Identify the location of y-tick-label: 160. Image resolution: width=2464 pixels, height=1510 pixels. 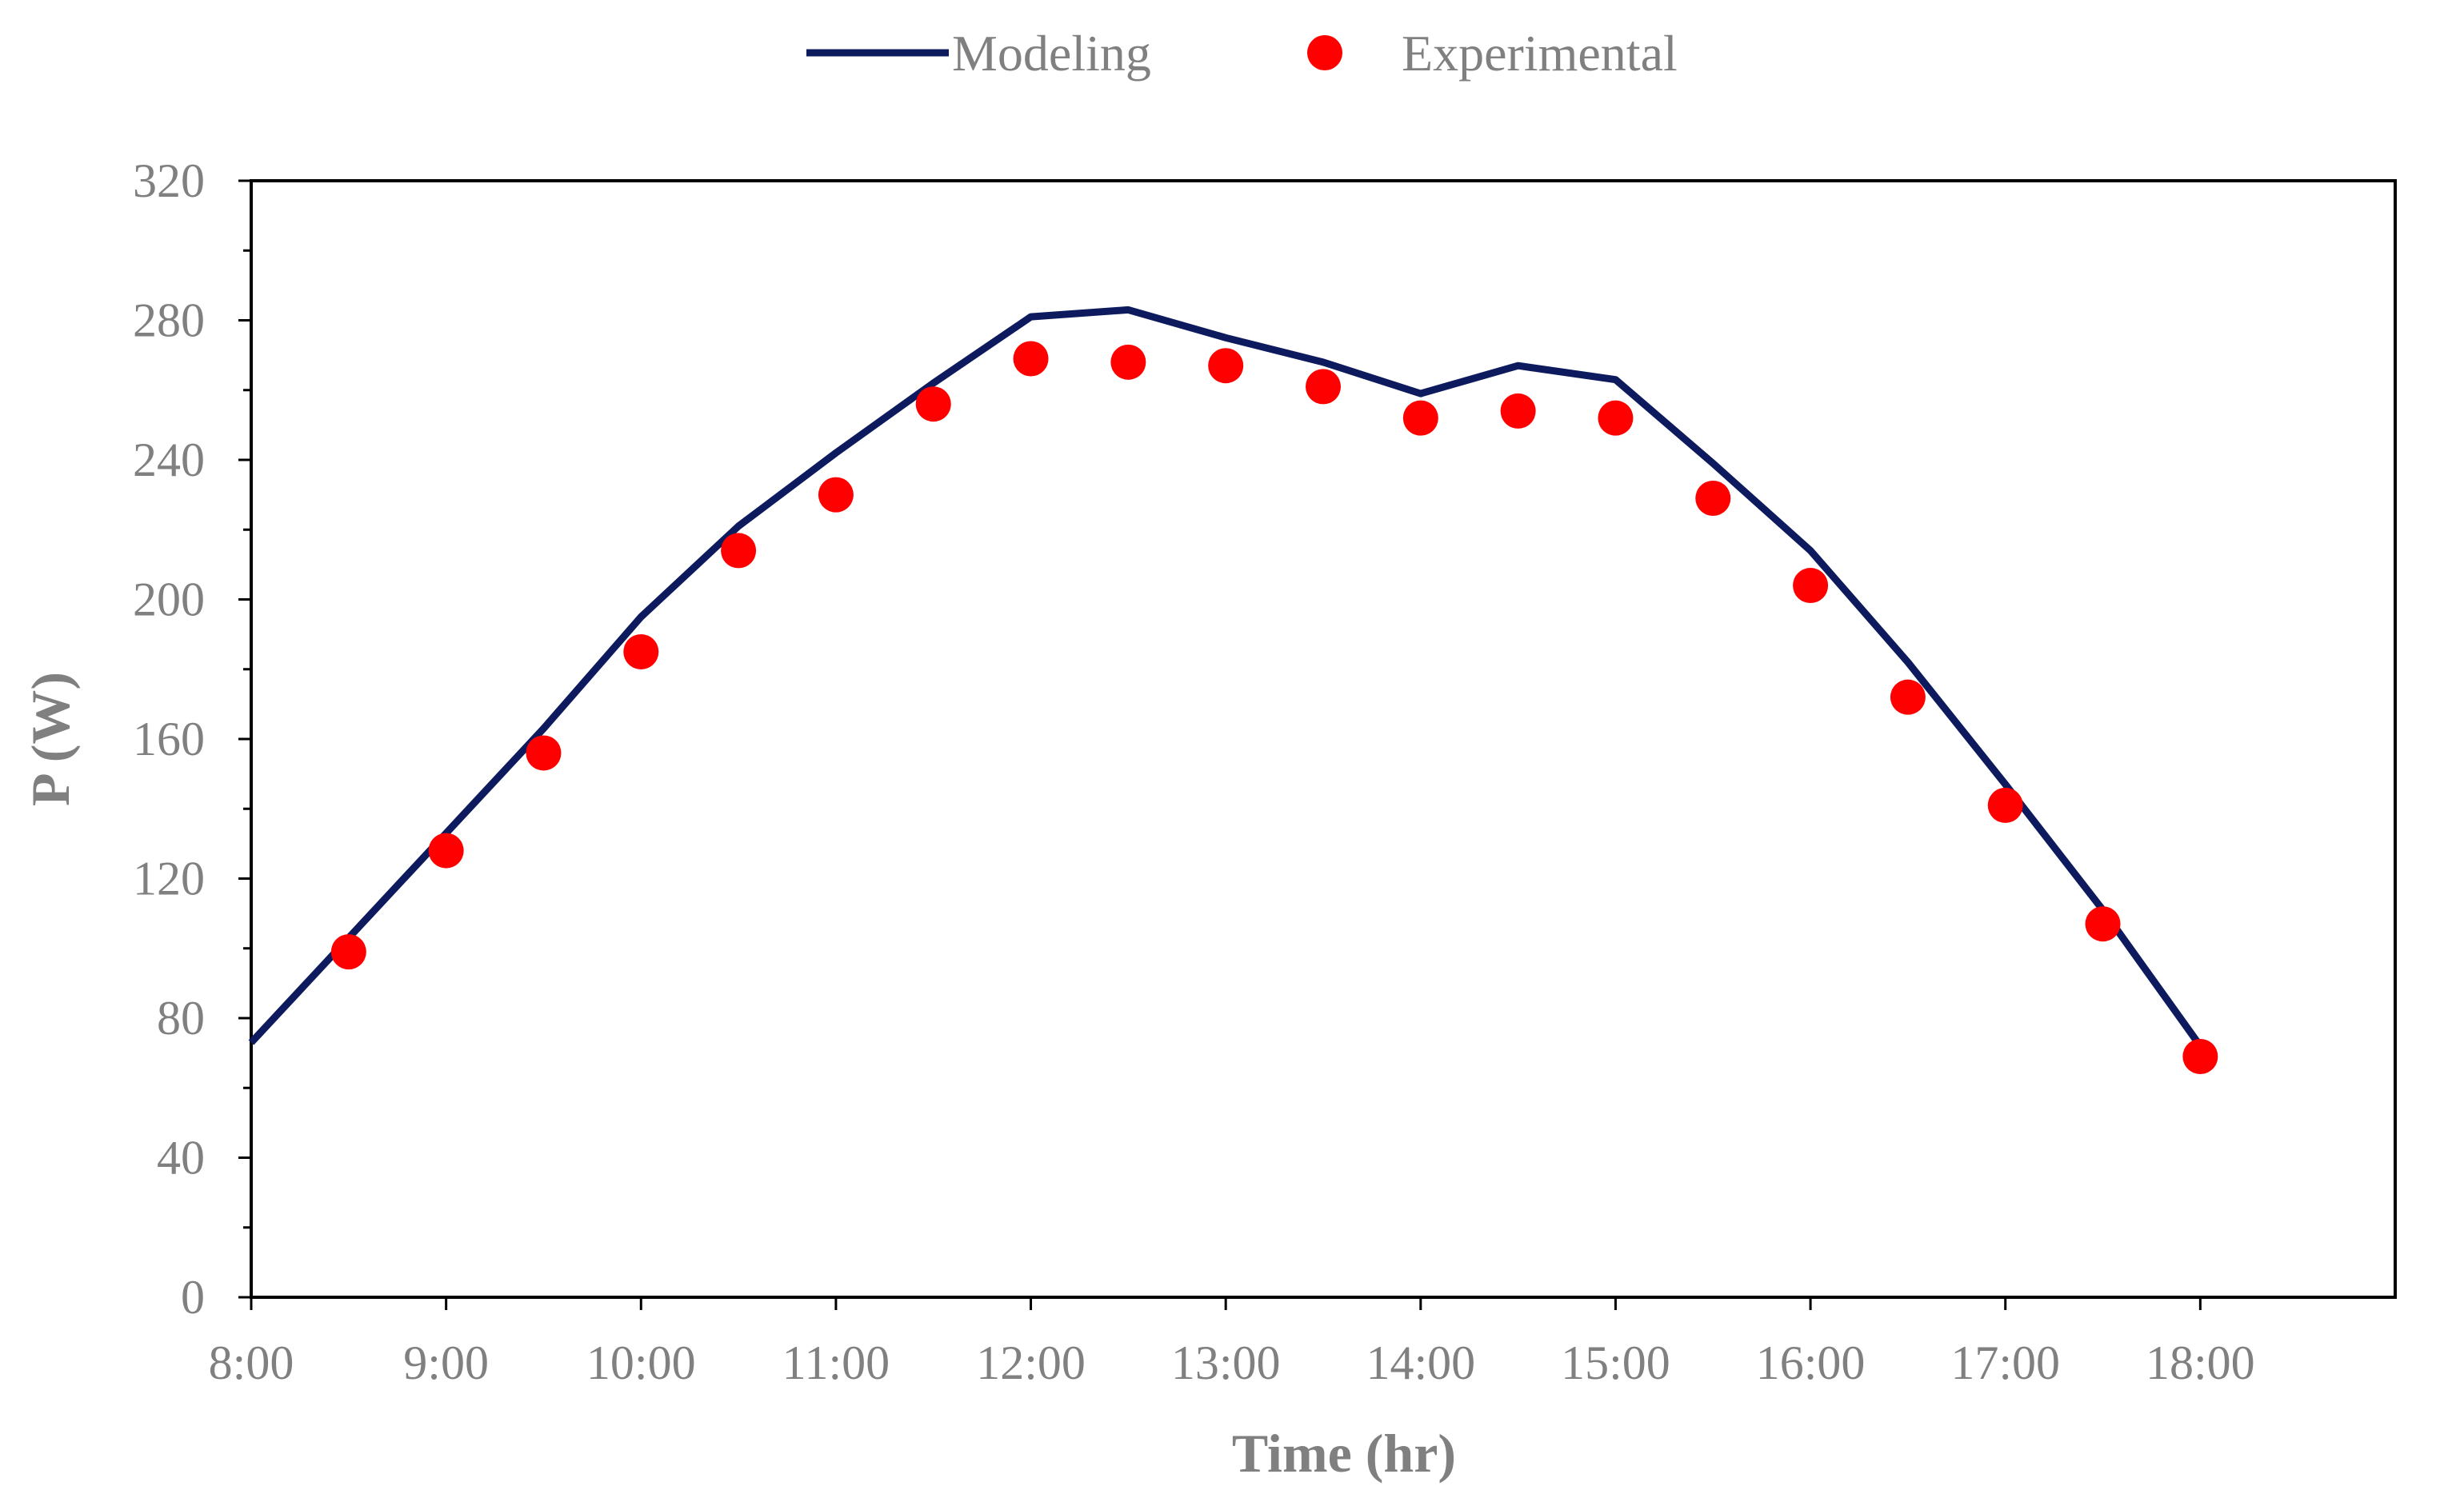
(169, 739).